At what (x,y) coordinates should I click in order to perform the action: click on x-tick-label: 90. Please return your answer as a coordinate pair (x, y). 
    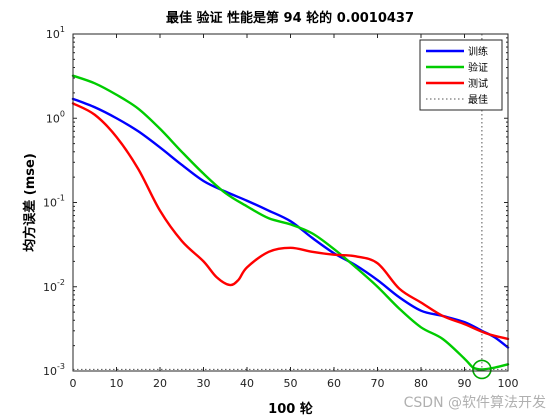
    Looking at the image, I should click on (465, 383).